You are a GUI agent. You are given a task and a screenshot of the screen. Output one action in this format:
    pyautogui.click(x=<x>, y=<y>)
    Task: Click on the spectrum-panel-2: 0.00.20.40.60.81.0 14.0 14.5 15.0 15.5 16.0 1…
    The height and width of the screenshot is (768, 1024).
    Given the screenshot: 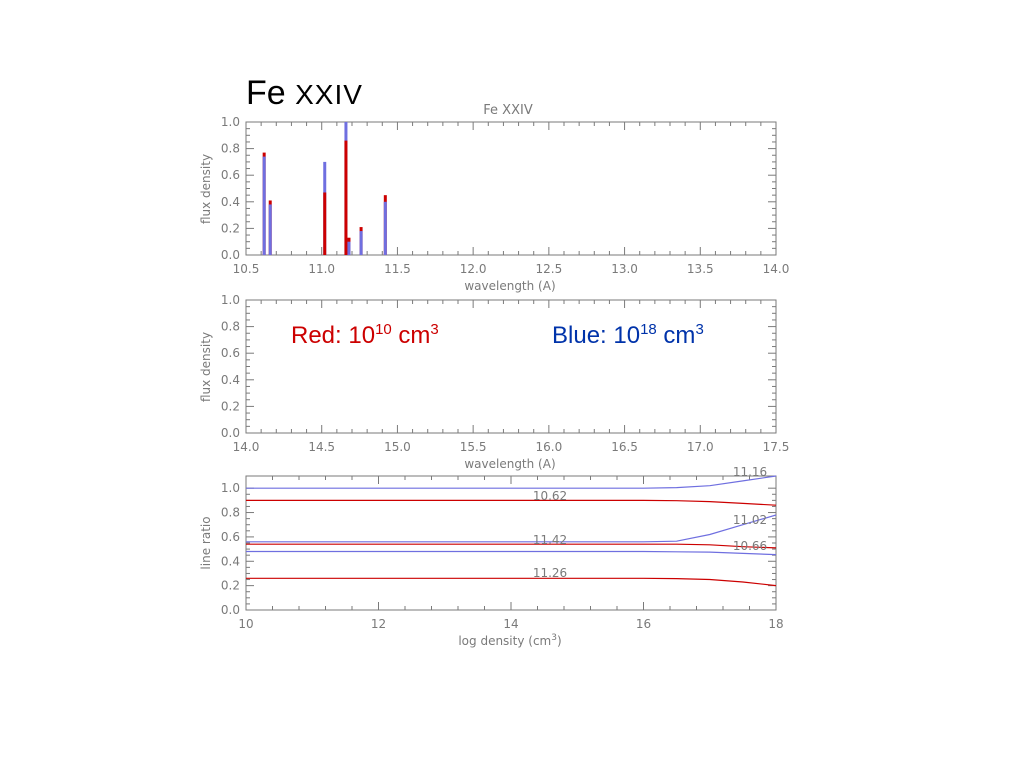 What is the action you would take?
    pyautogui.click(x=494, y=382)
    